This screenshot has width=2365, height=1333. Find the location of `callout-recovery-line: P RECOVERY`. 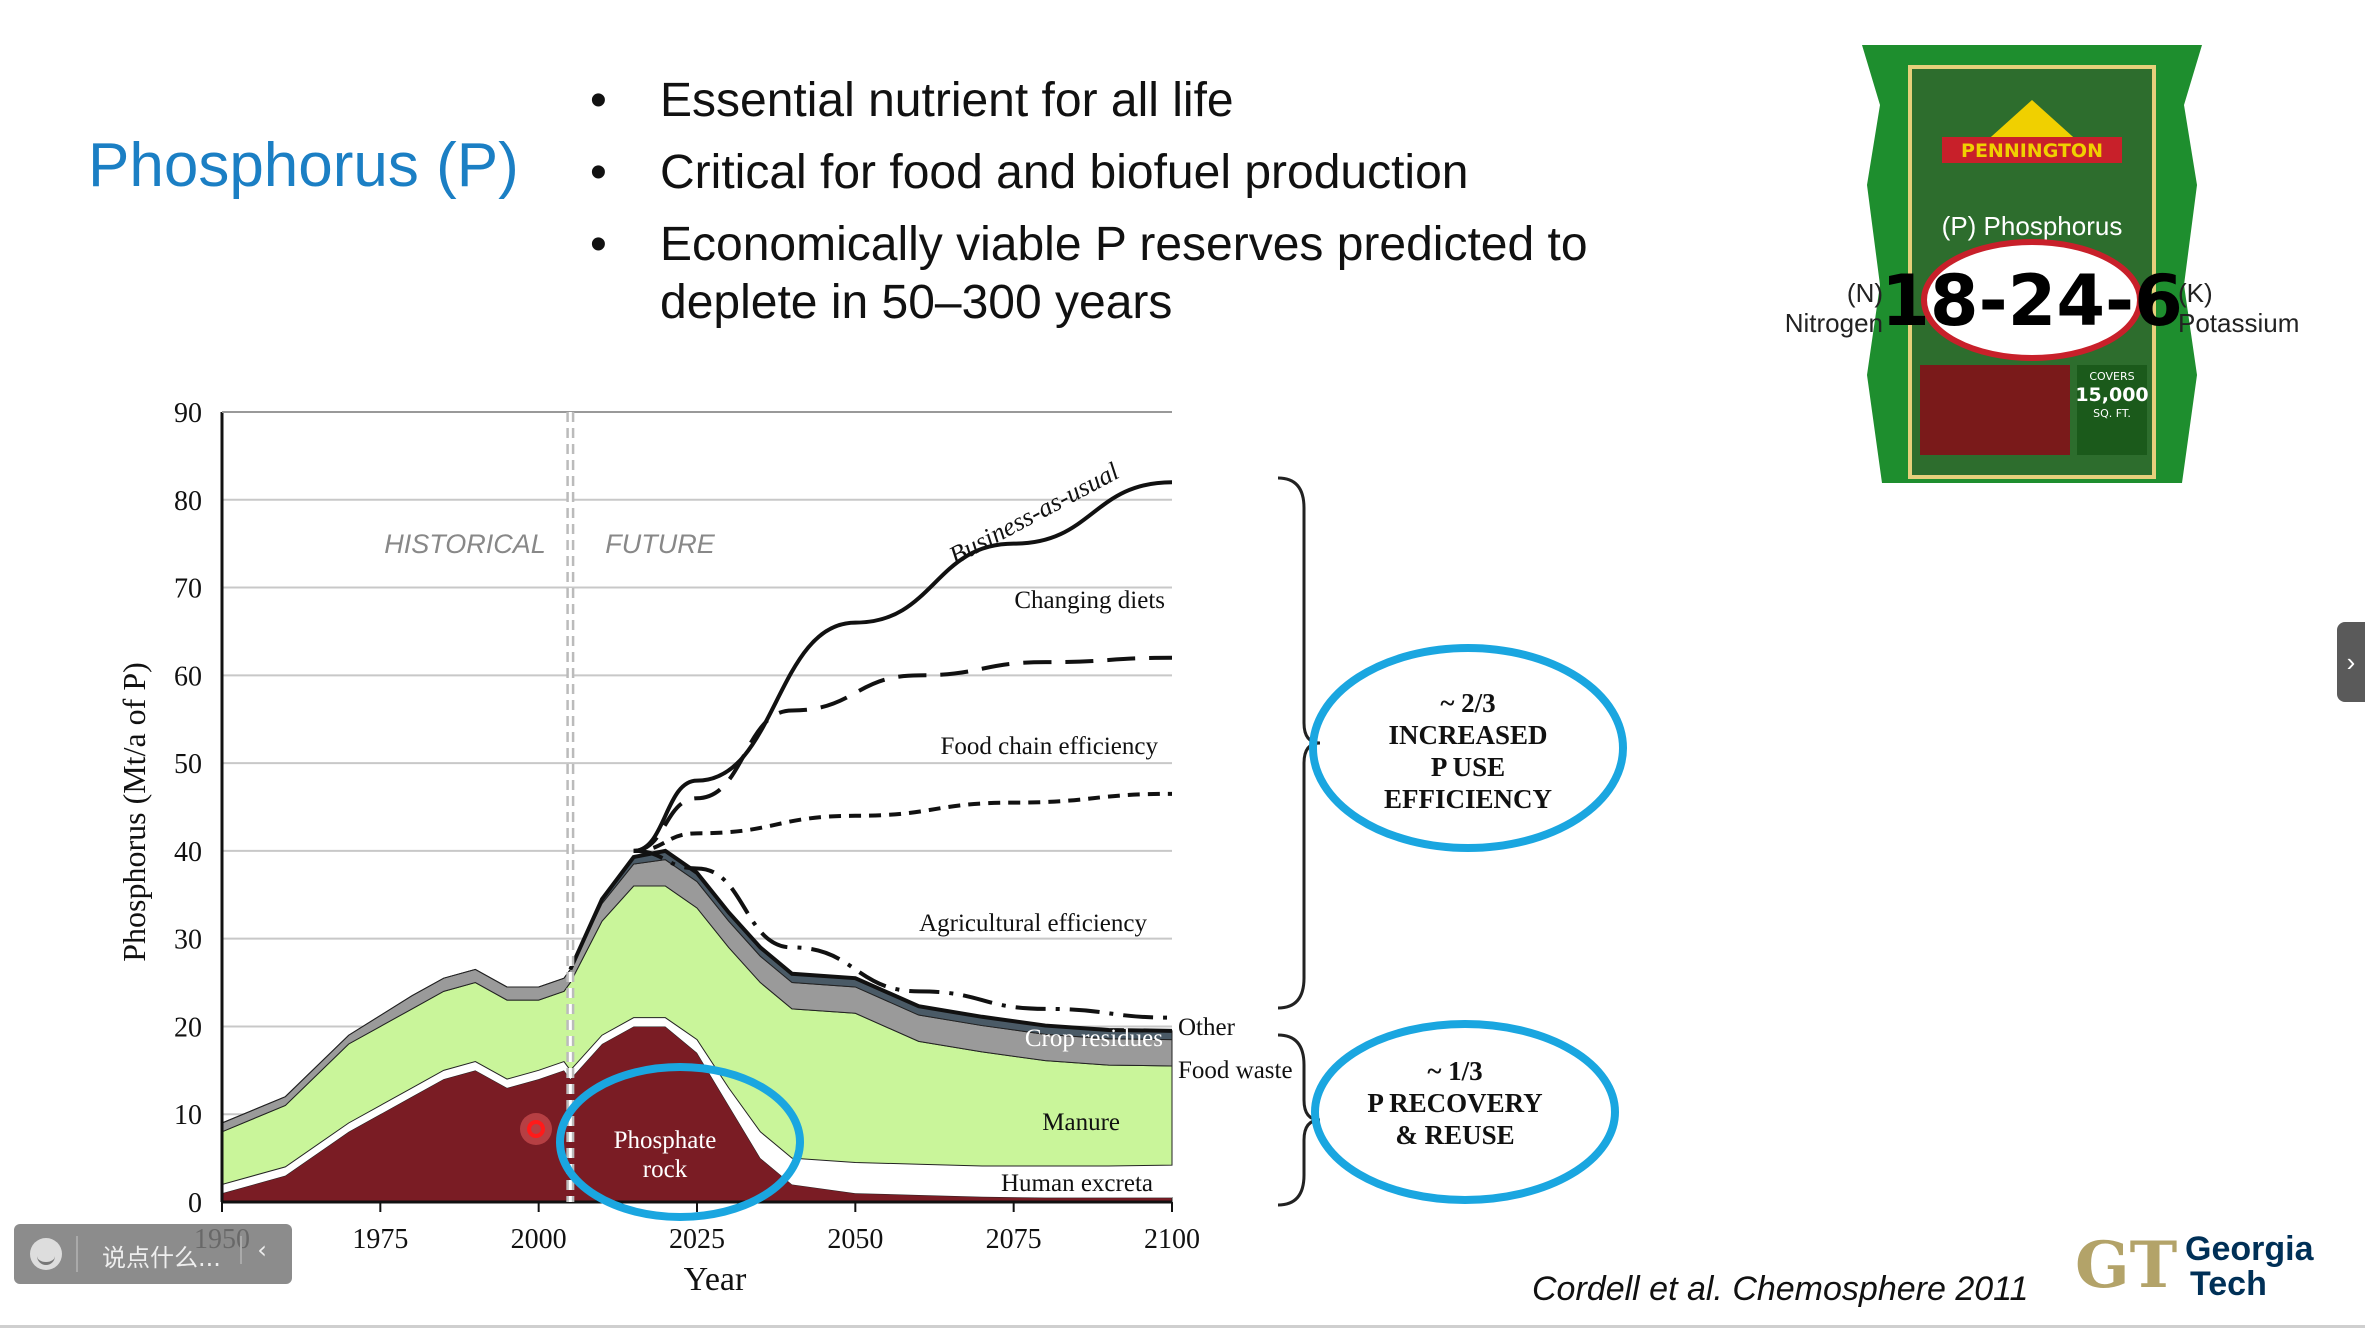

callout-recovery-line: P RECOVERY is located at coordinates (1454, 1103).